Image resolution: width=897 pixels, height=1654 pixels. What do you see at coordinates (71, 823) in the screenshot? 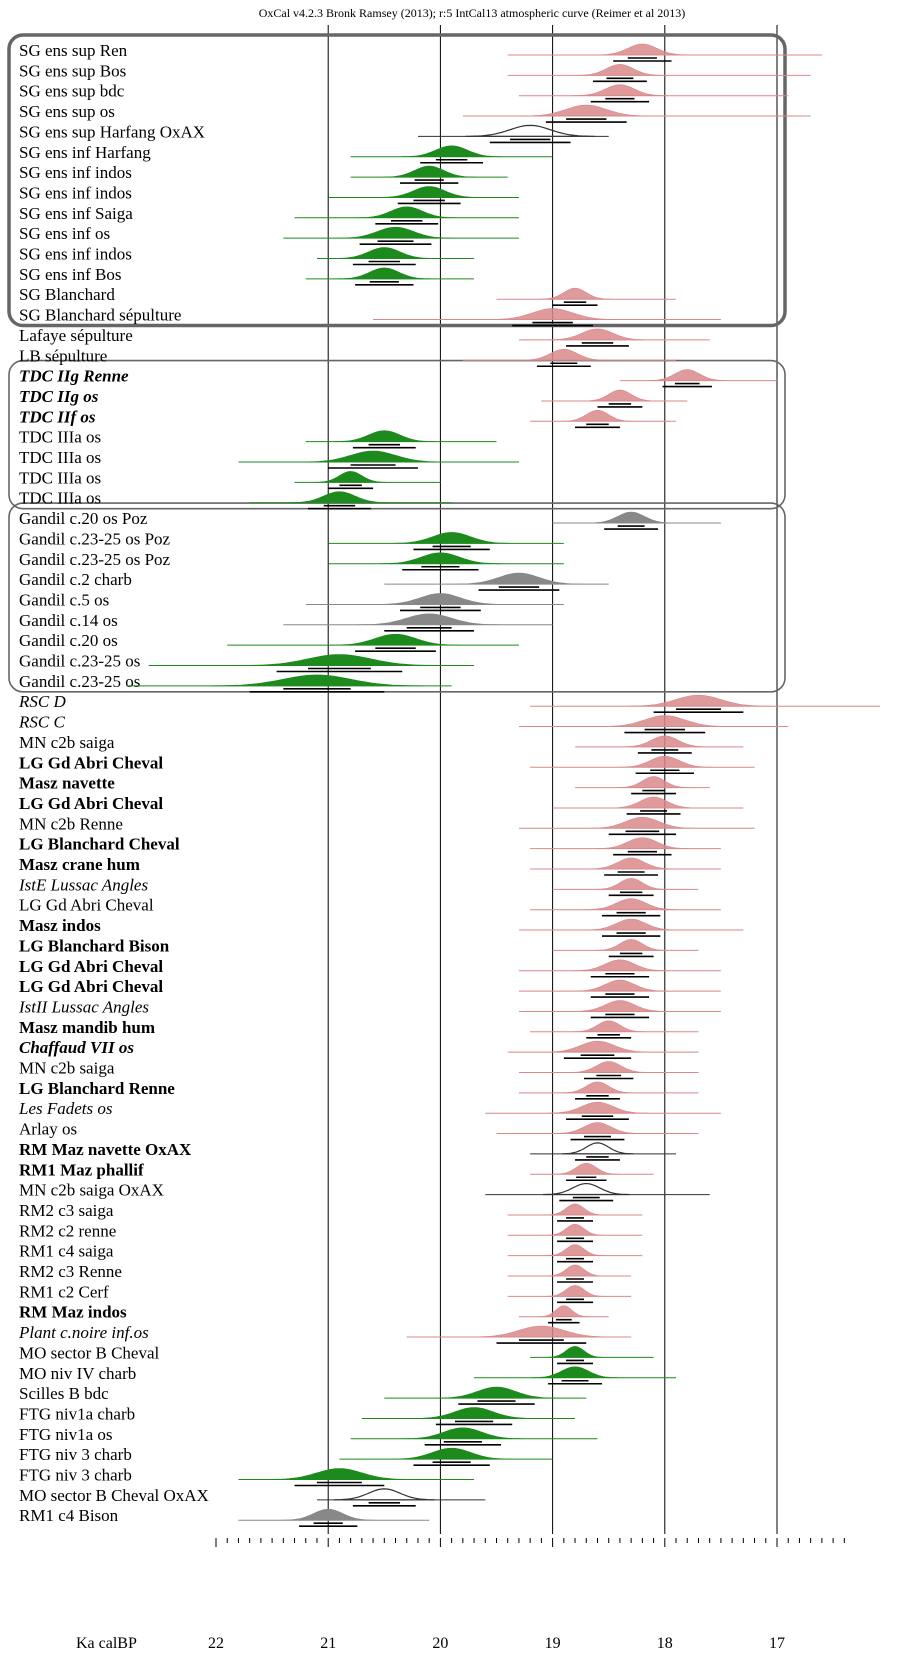
I see `row-label: MN c2b Renne` at bounding box center [71, 823].